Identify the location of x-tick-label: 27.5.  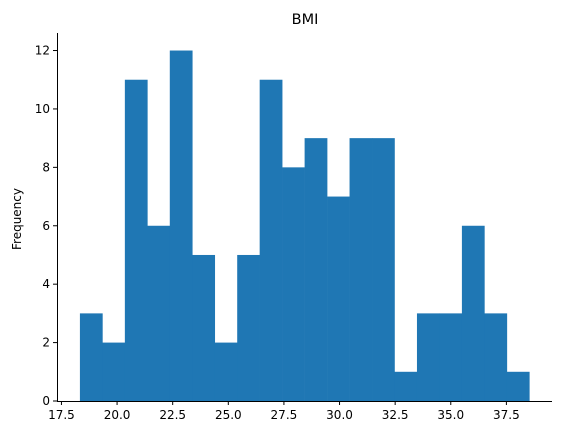
(284, 415).